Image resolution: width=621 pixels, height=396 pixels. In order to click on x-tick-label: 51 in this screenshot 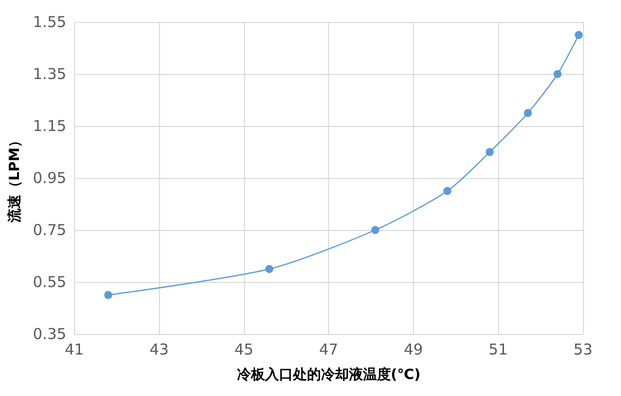, I will do `click(498, 349)`.